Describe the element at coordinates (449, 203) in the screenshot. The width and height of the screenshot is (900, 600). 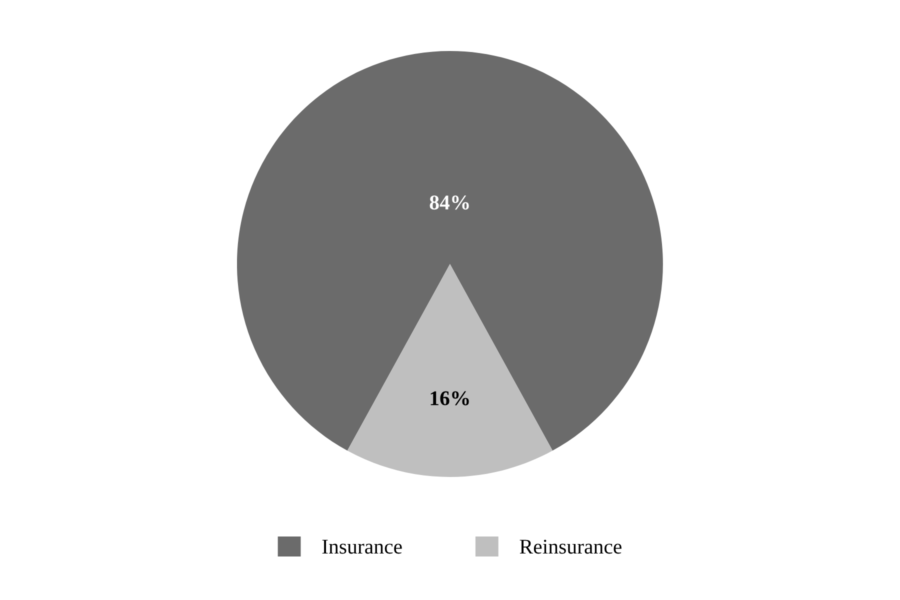
I see `data-label: 84%` at that location.